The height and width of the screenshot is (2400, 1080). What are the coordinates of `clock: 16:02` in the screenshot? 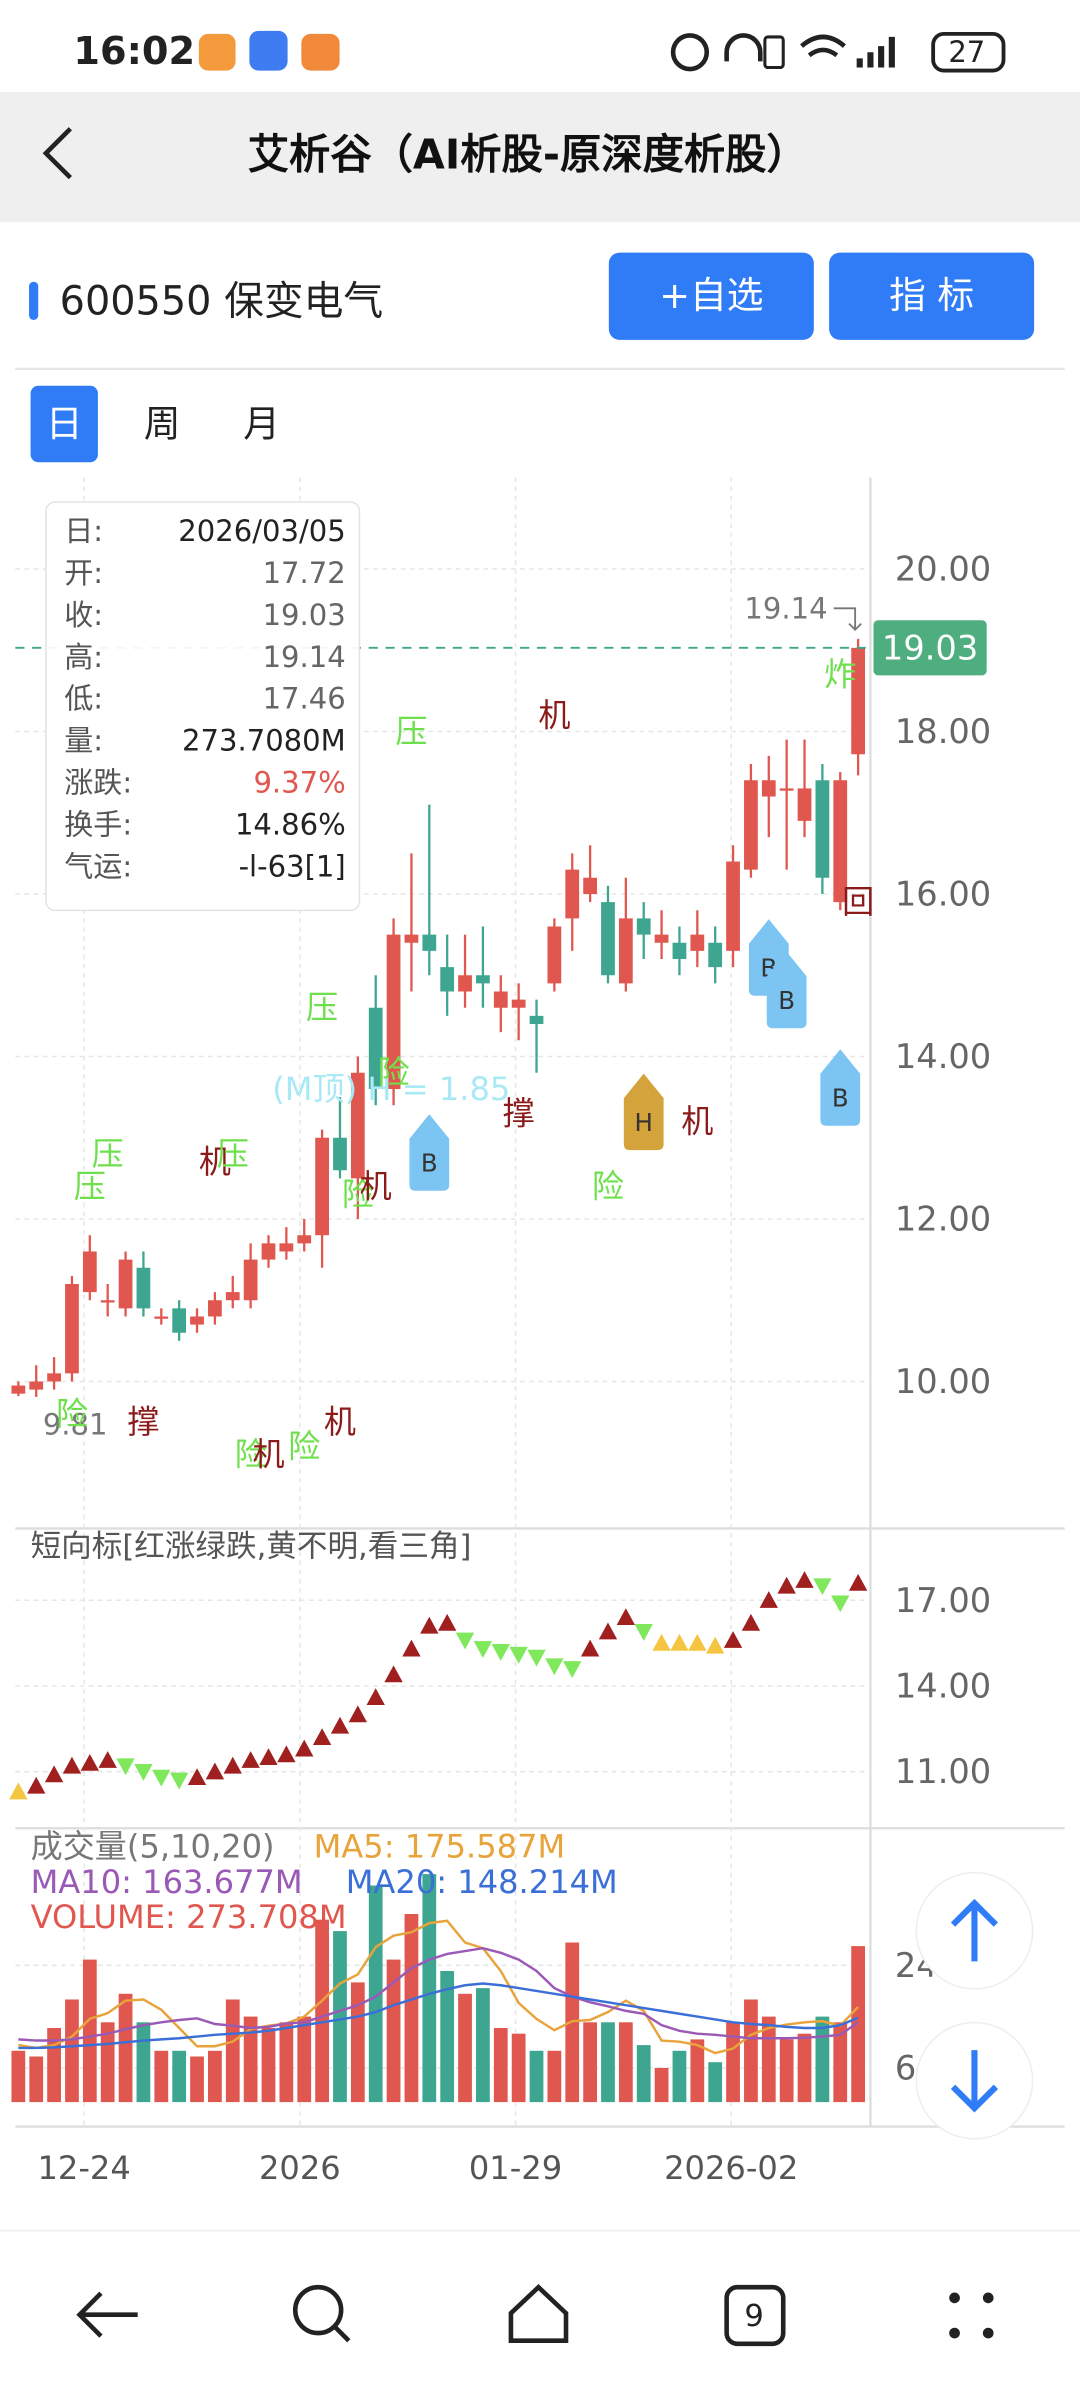 It's located at (134, 52).